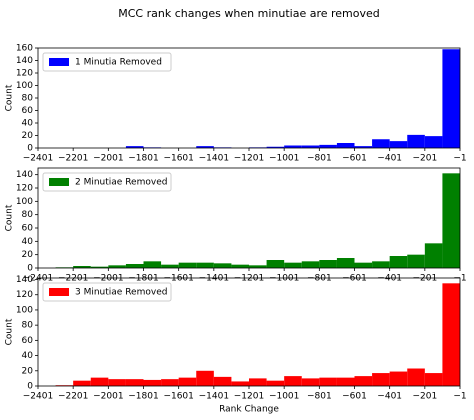 This screenshot has height=420, width=474. Describe the element at coordinates (24, 49) in the screenshot. I see `y-tick-label: 160` at that location.